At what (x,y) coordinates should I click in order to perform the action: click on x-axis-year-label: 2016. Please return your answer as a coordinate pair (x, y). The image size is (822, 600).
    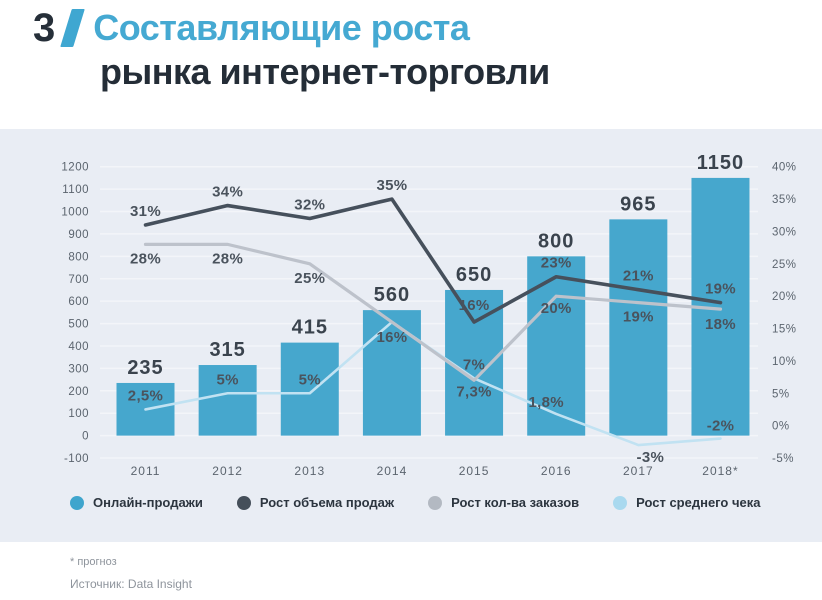
    Looking at the image, I should click on (556, 471).